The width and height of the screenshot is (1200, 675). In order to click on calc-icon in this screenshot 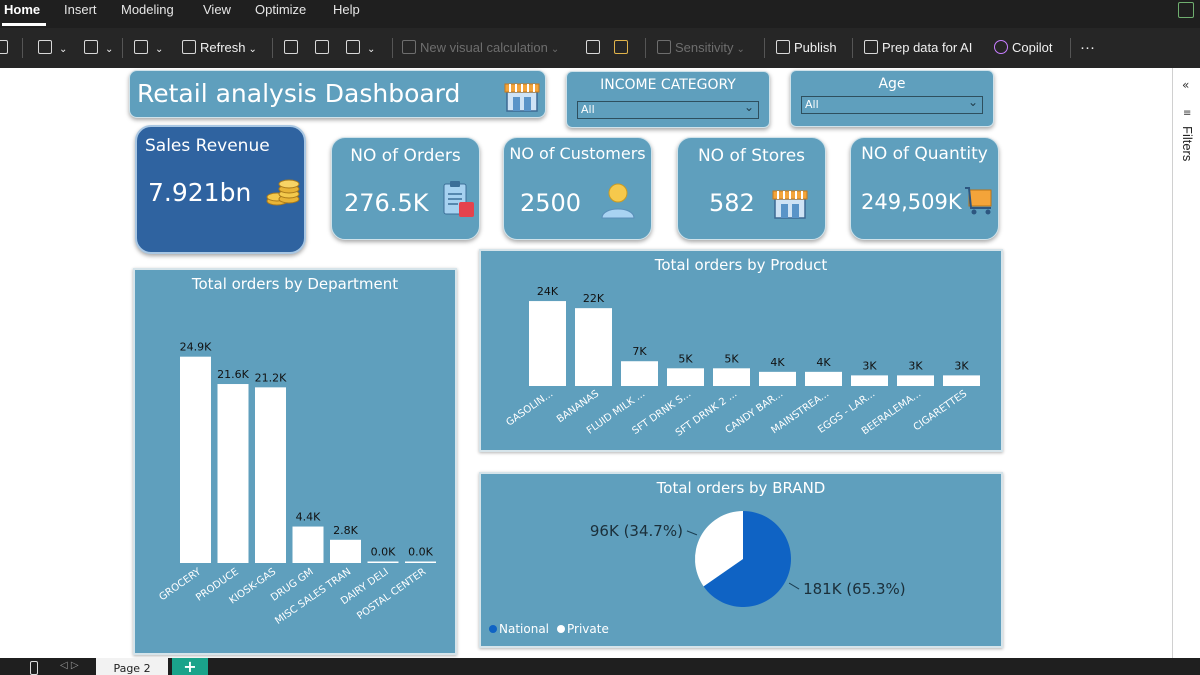, I will do `click(409, 47)`.